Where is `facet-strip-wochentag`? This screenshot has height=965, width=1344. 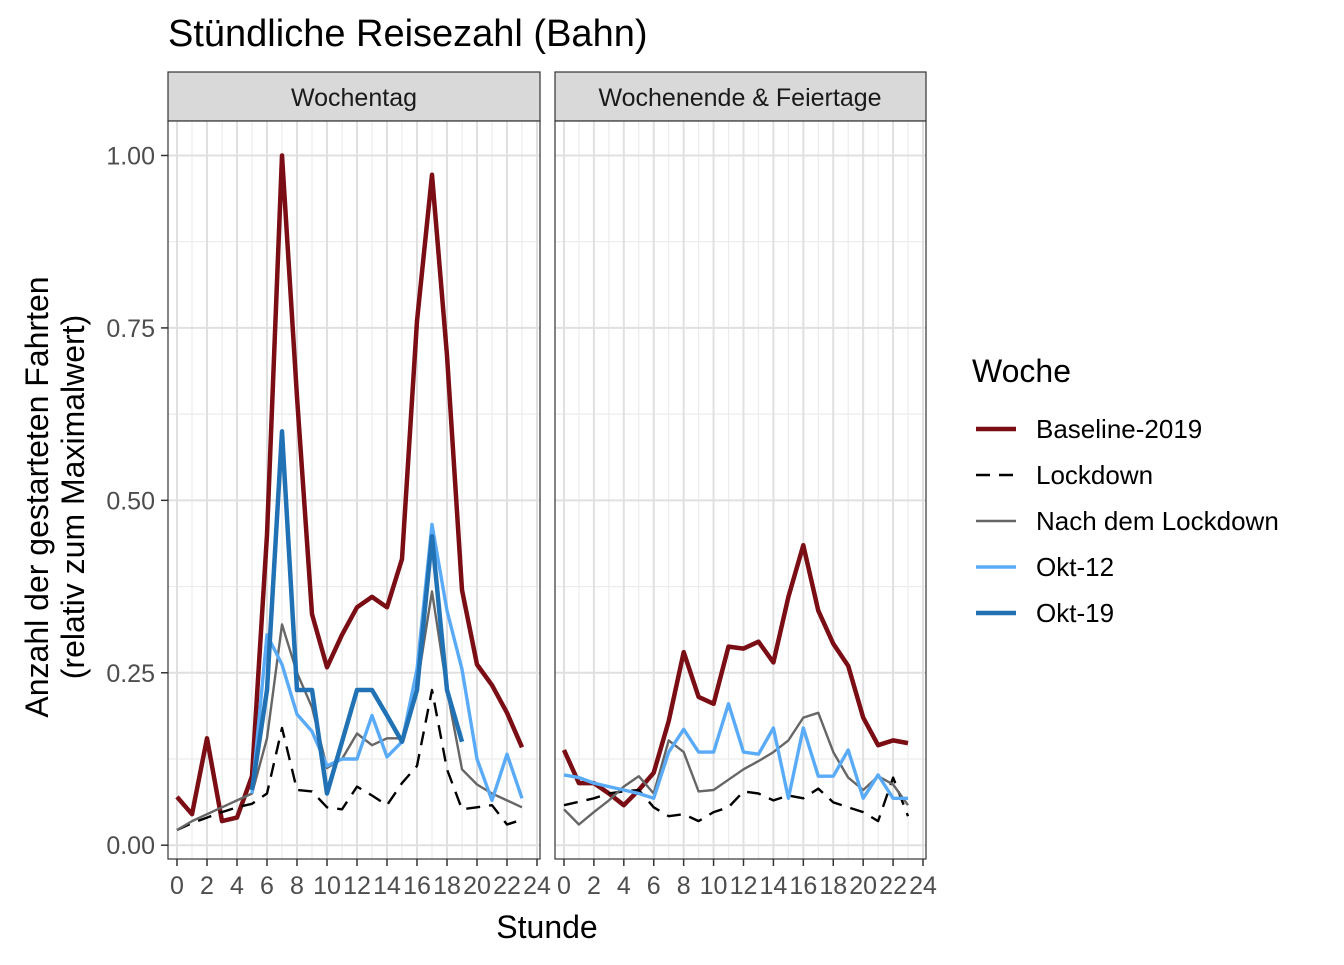 facet-strip-wochentag is located at coordinates (354, 96).